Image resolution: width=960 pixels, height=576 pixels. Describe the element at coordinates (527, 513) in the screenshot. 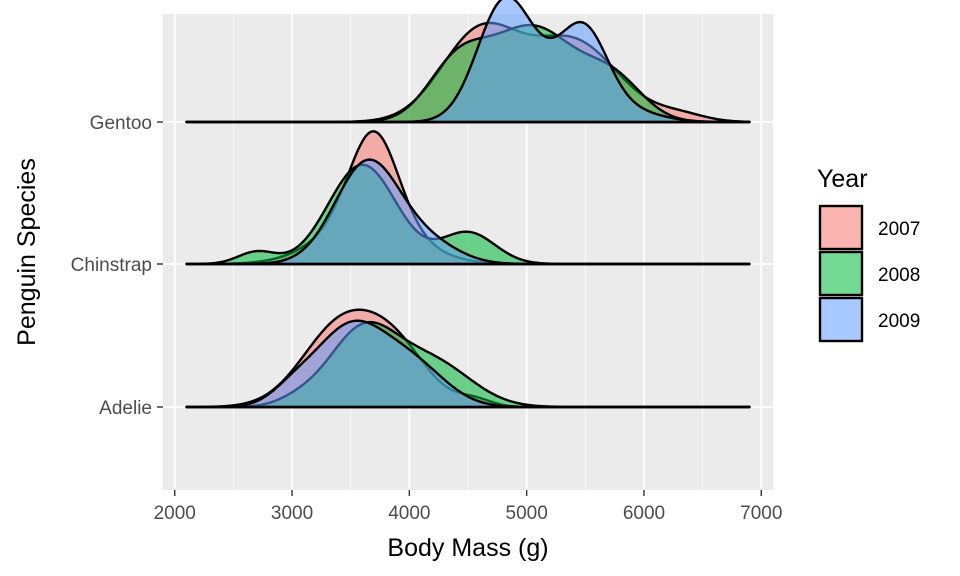

I see `x-tick-label-5000: 5000` at that location.